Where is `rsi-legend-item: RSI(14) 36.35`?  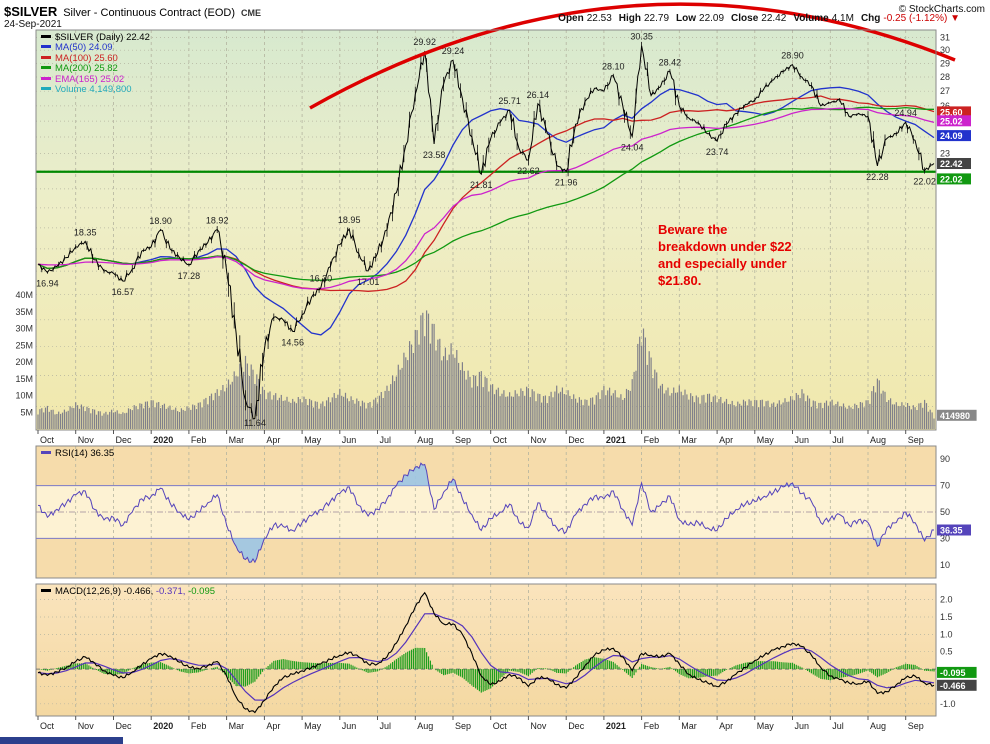
rsi-legend-item: RSI(14) 36.35 is located at coordinates (77, 453).